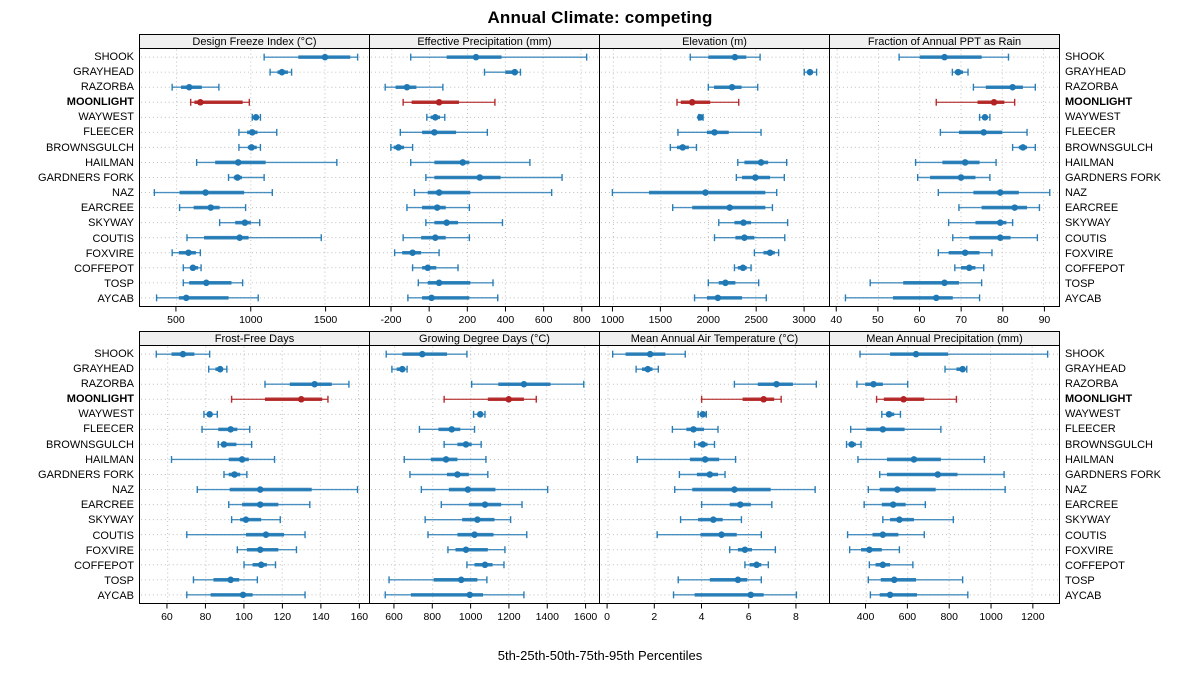  Describe the element at coordinates (1095, 71) in the screenshot. I see `site-label-grayhead: GRAYHEAD` at that location.